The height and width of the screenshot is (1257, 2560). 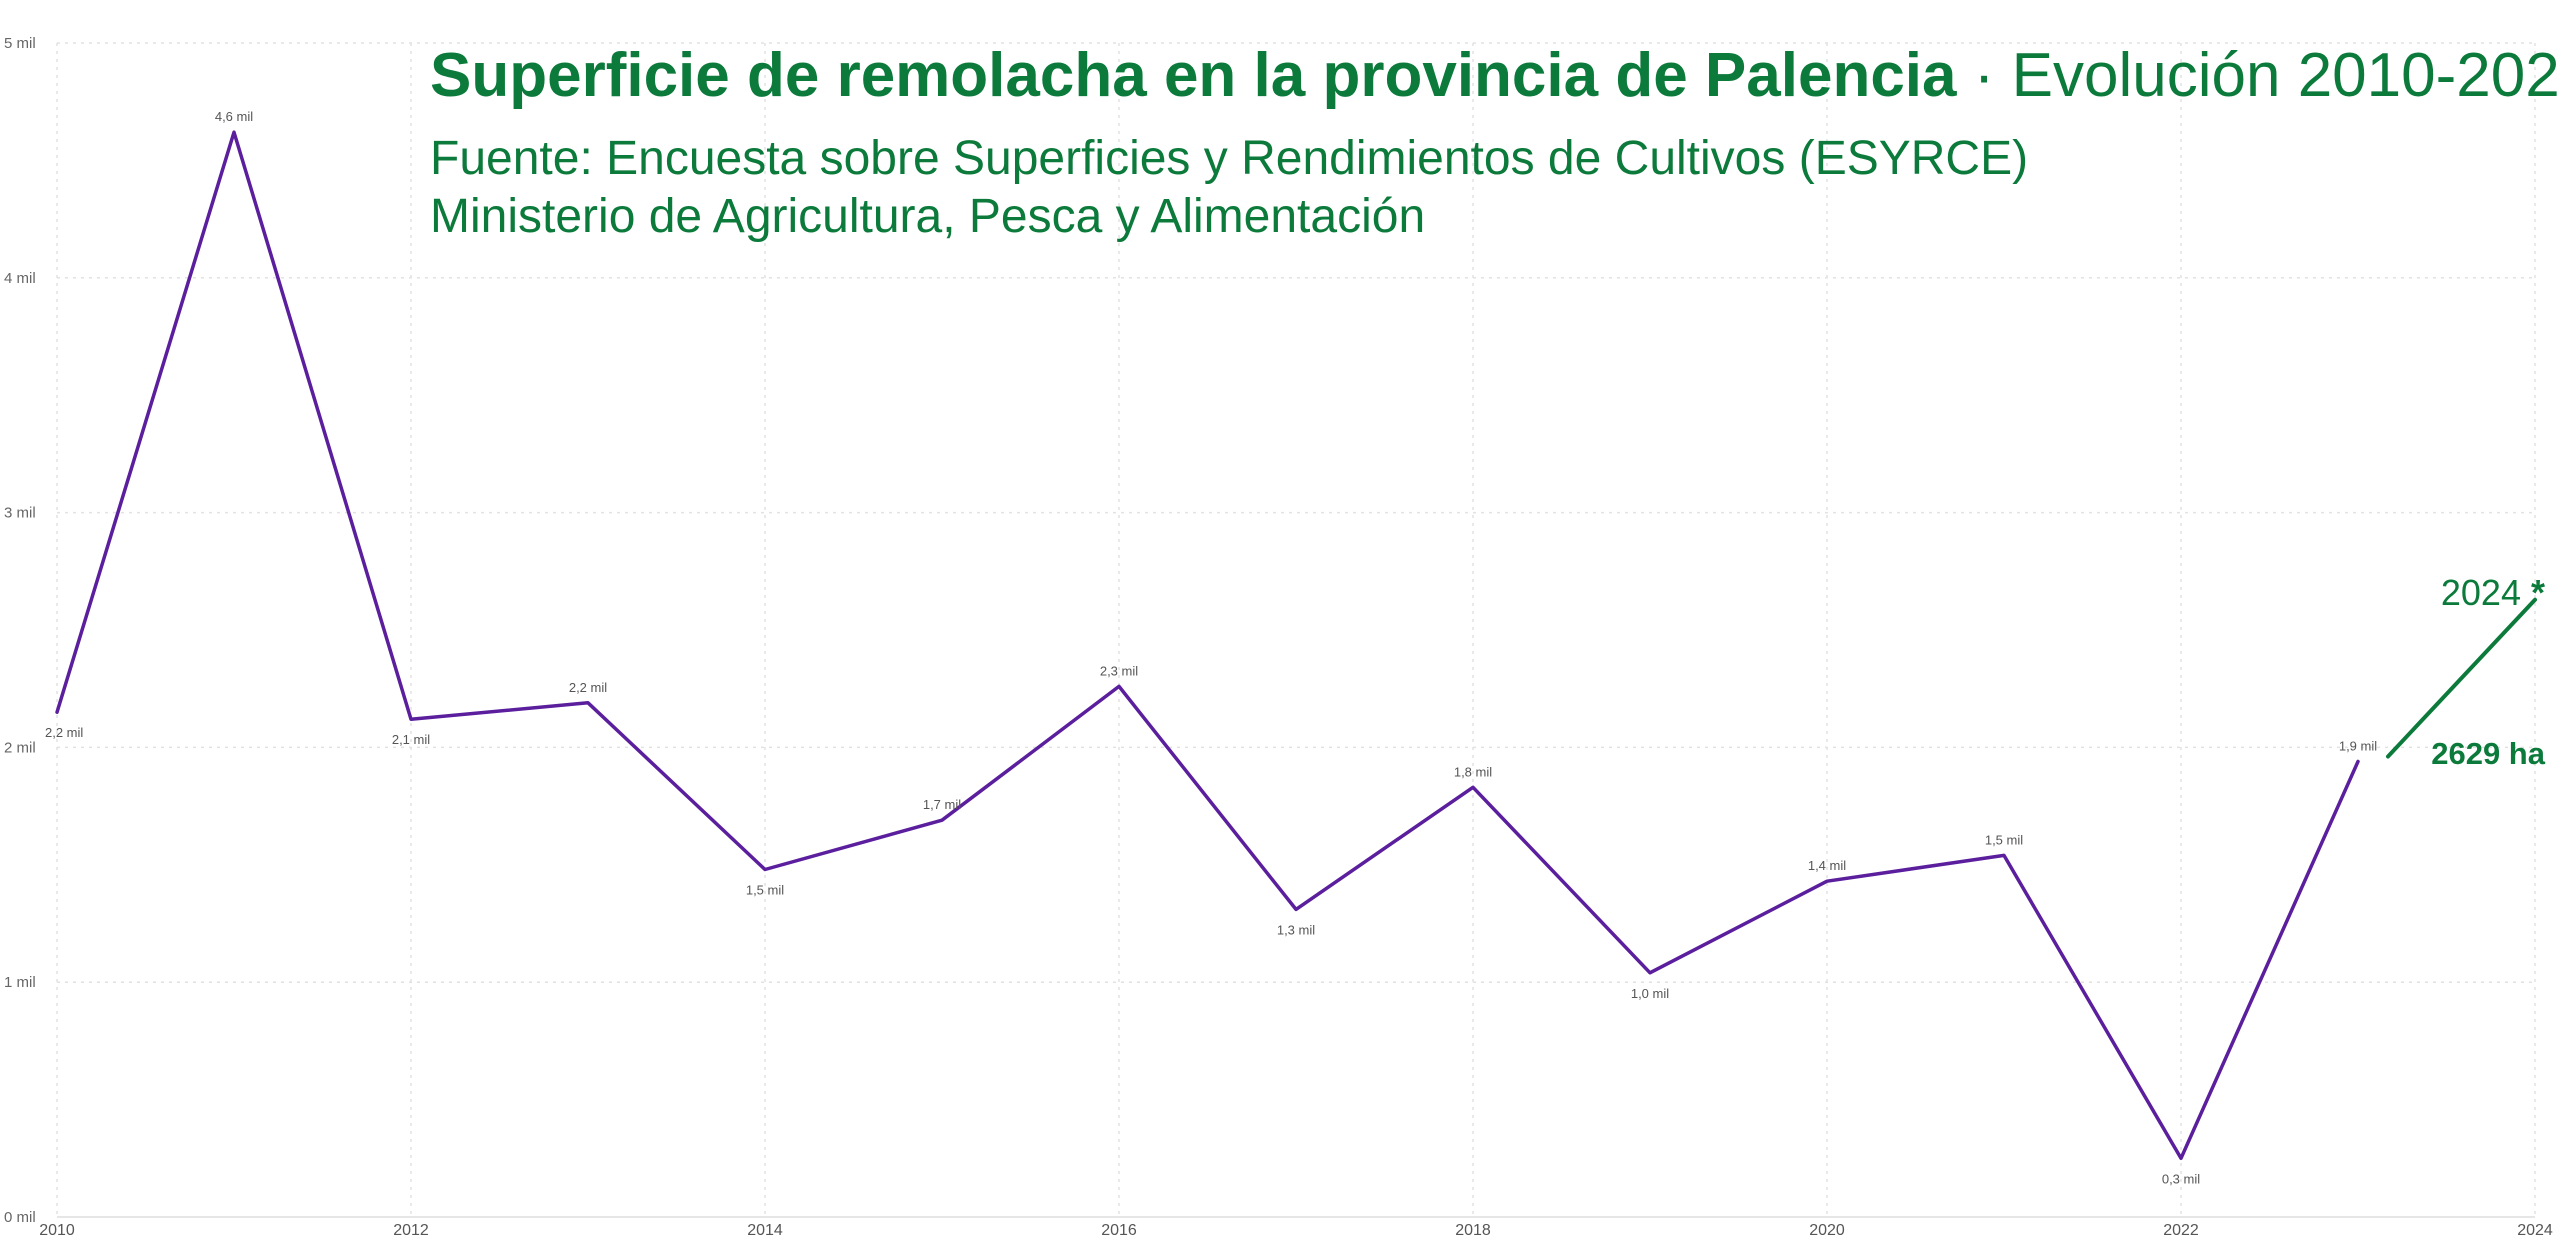 What do you see at coordinates (20, 747) in the screenshot?
I see `y-tick-label: 2 mil` at bounding box center [20, 747].